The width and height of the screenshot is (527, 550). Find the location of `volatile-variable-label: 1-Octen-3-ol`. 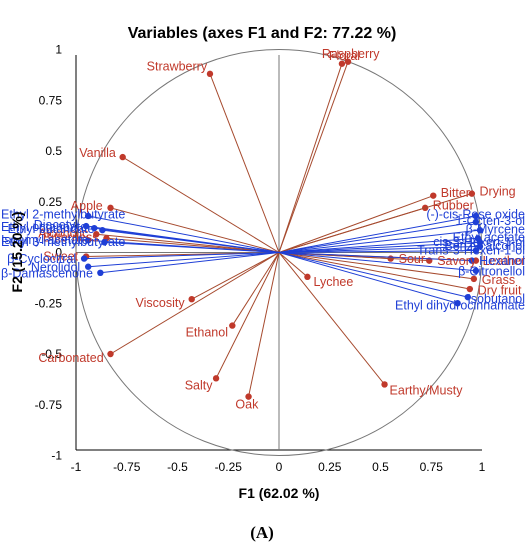

volatile-variable-label: 1-Octen-3-ol is located at coordinates (490, 221).